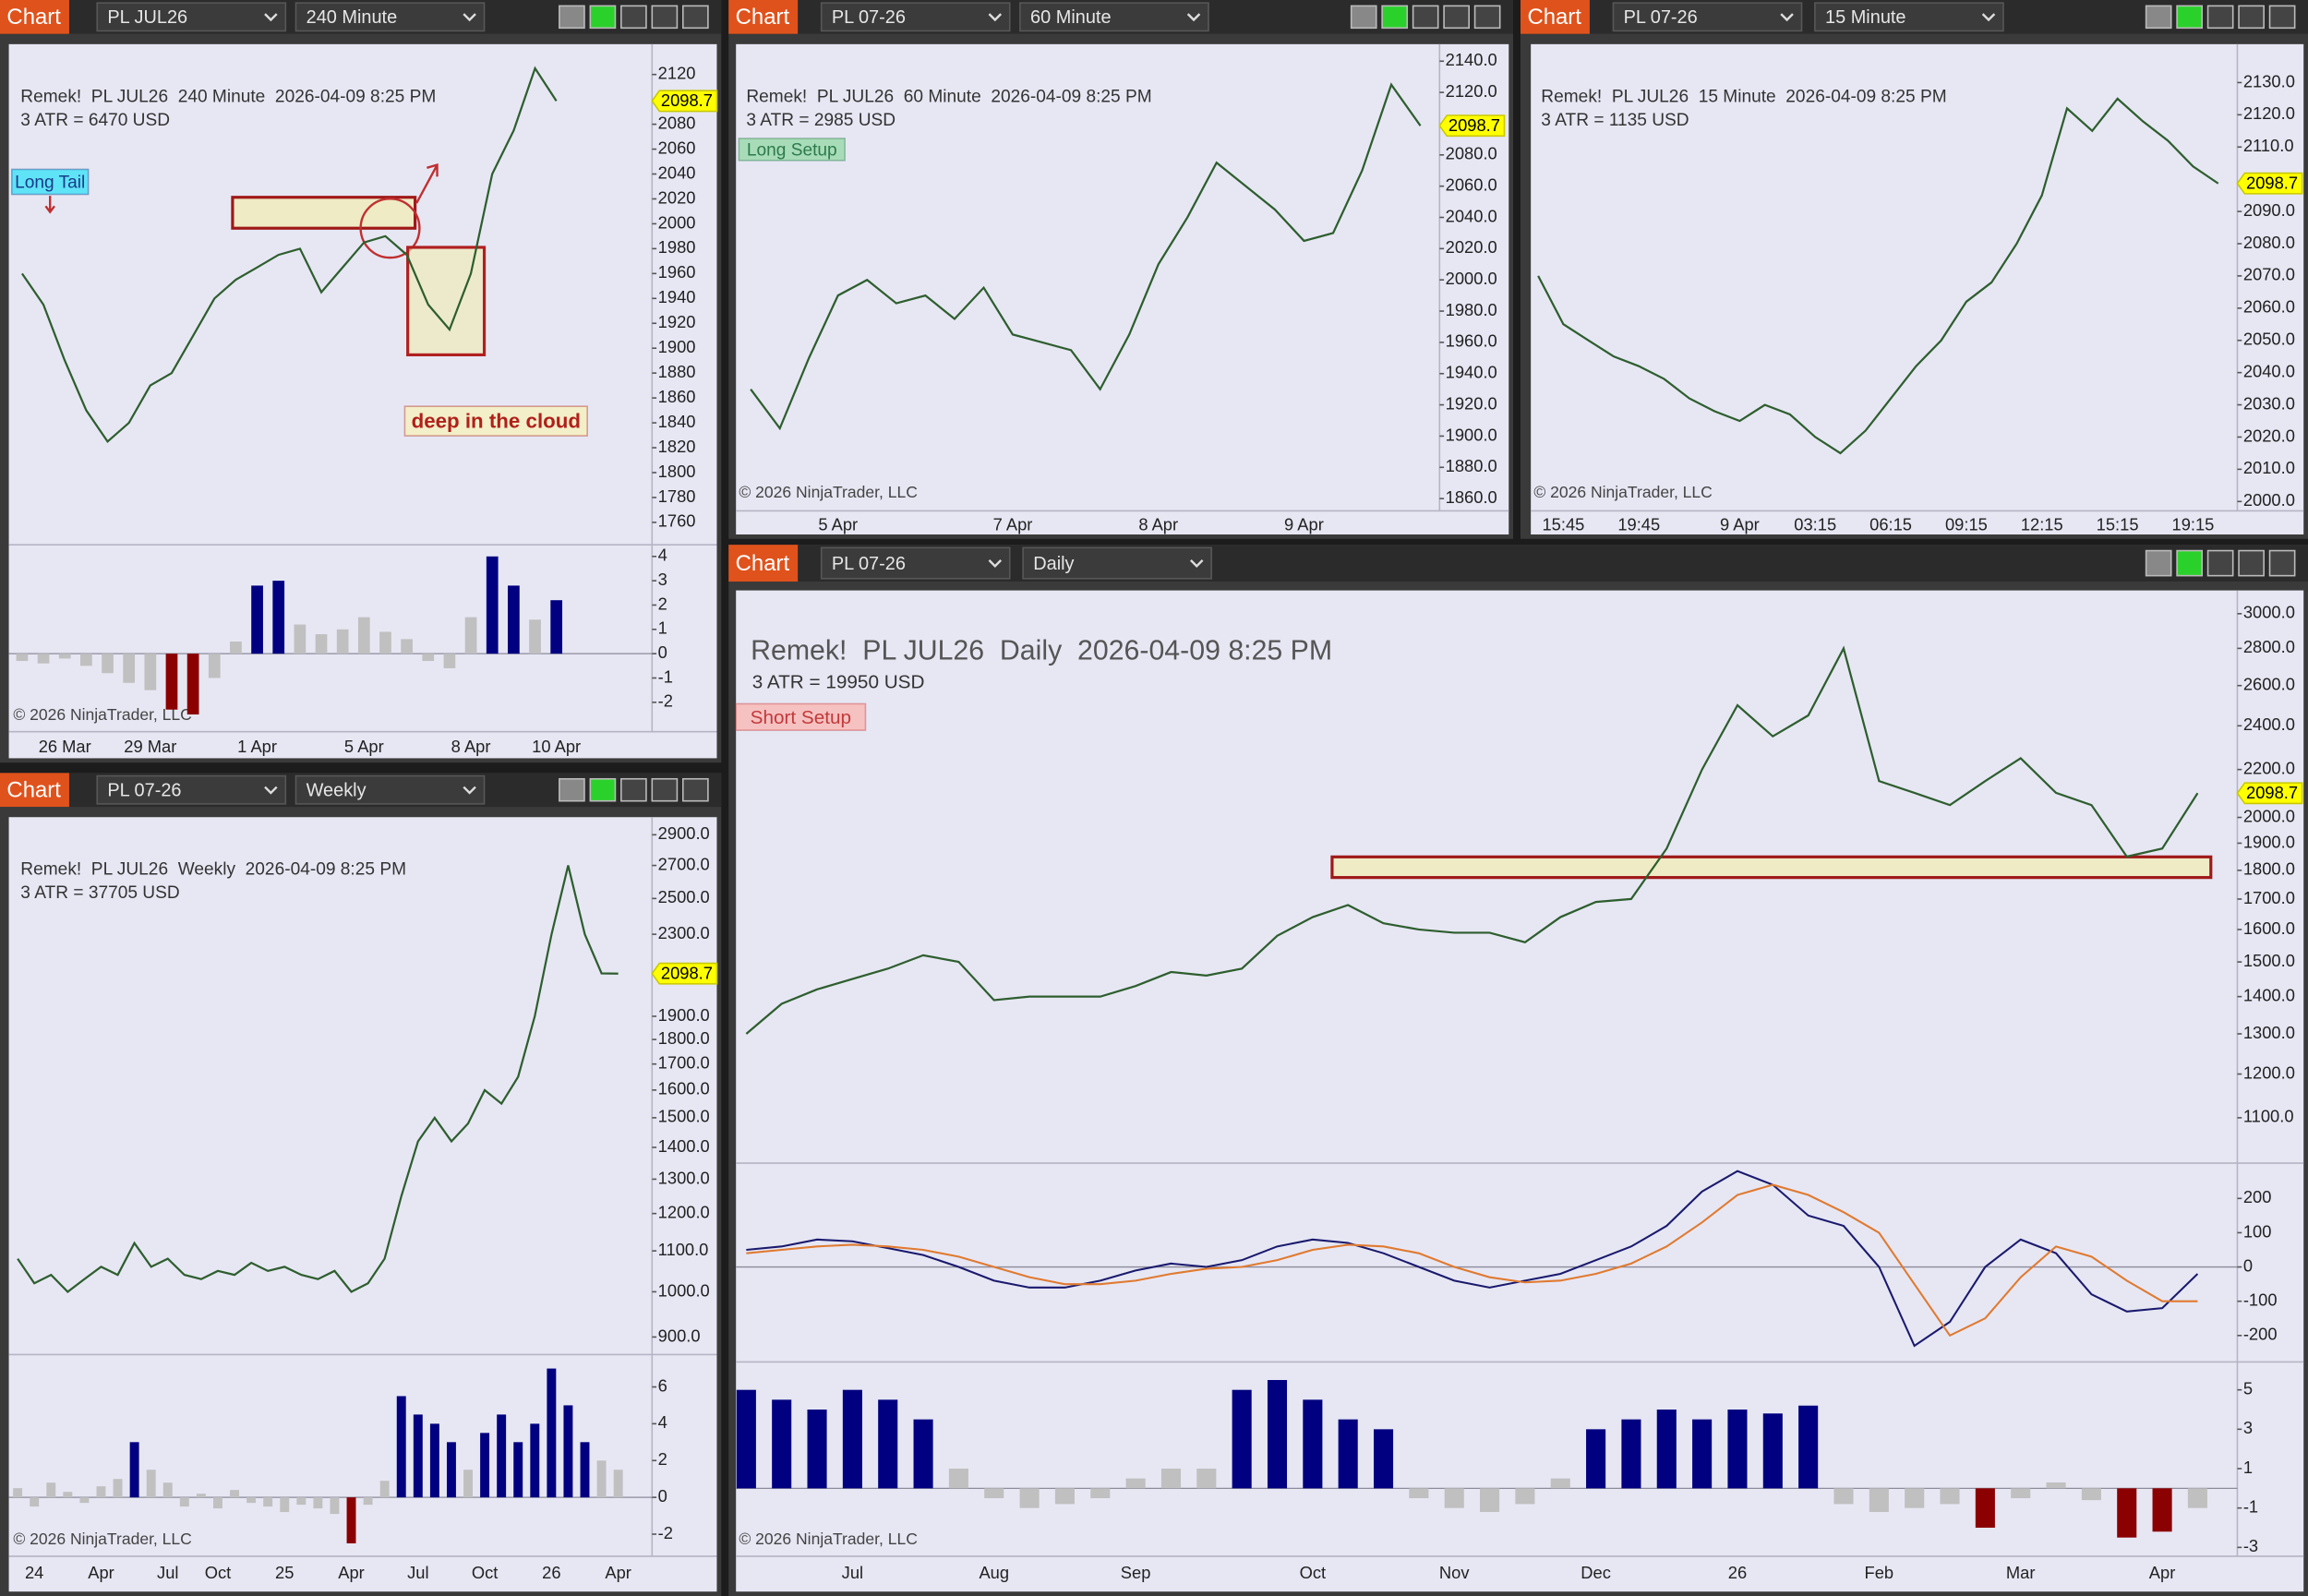 The width and height of the screenshot is (2308, 1596). What do you see at coordinates (677, 446) in the screenshot?
I see `y-tick-label: 1820` at bounding box center [677, 446].